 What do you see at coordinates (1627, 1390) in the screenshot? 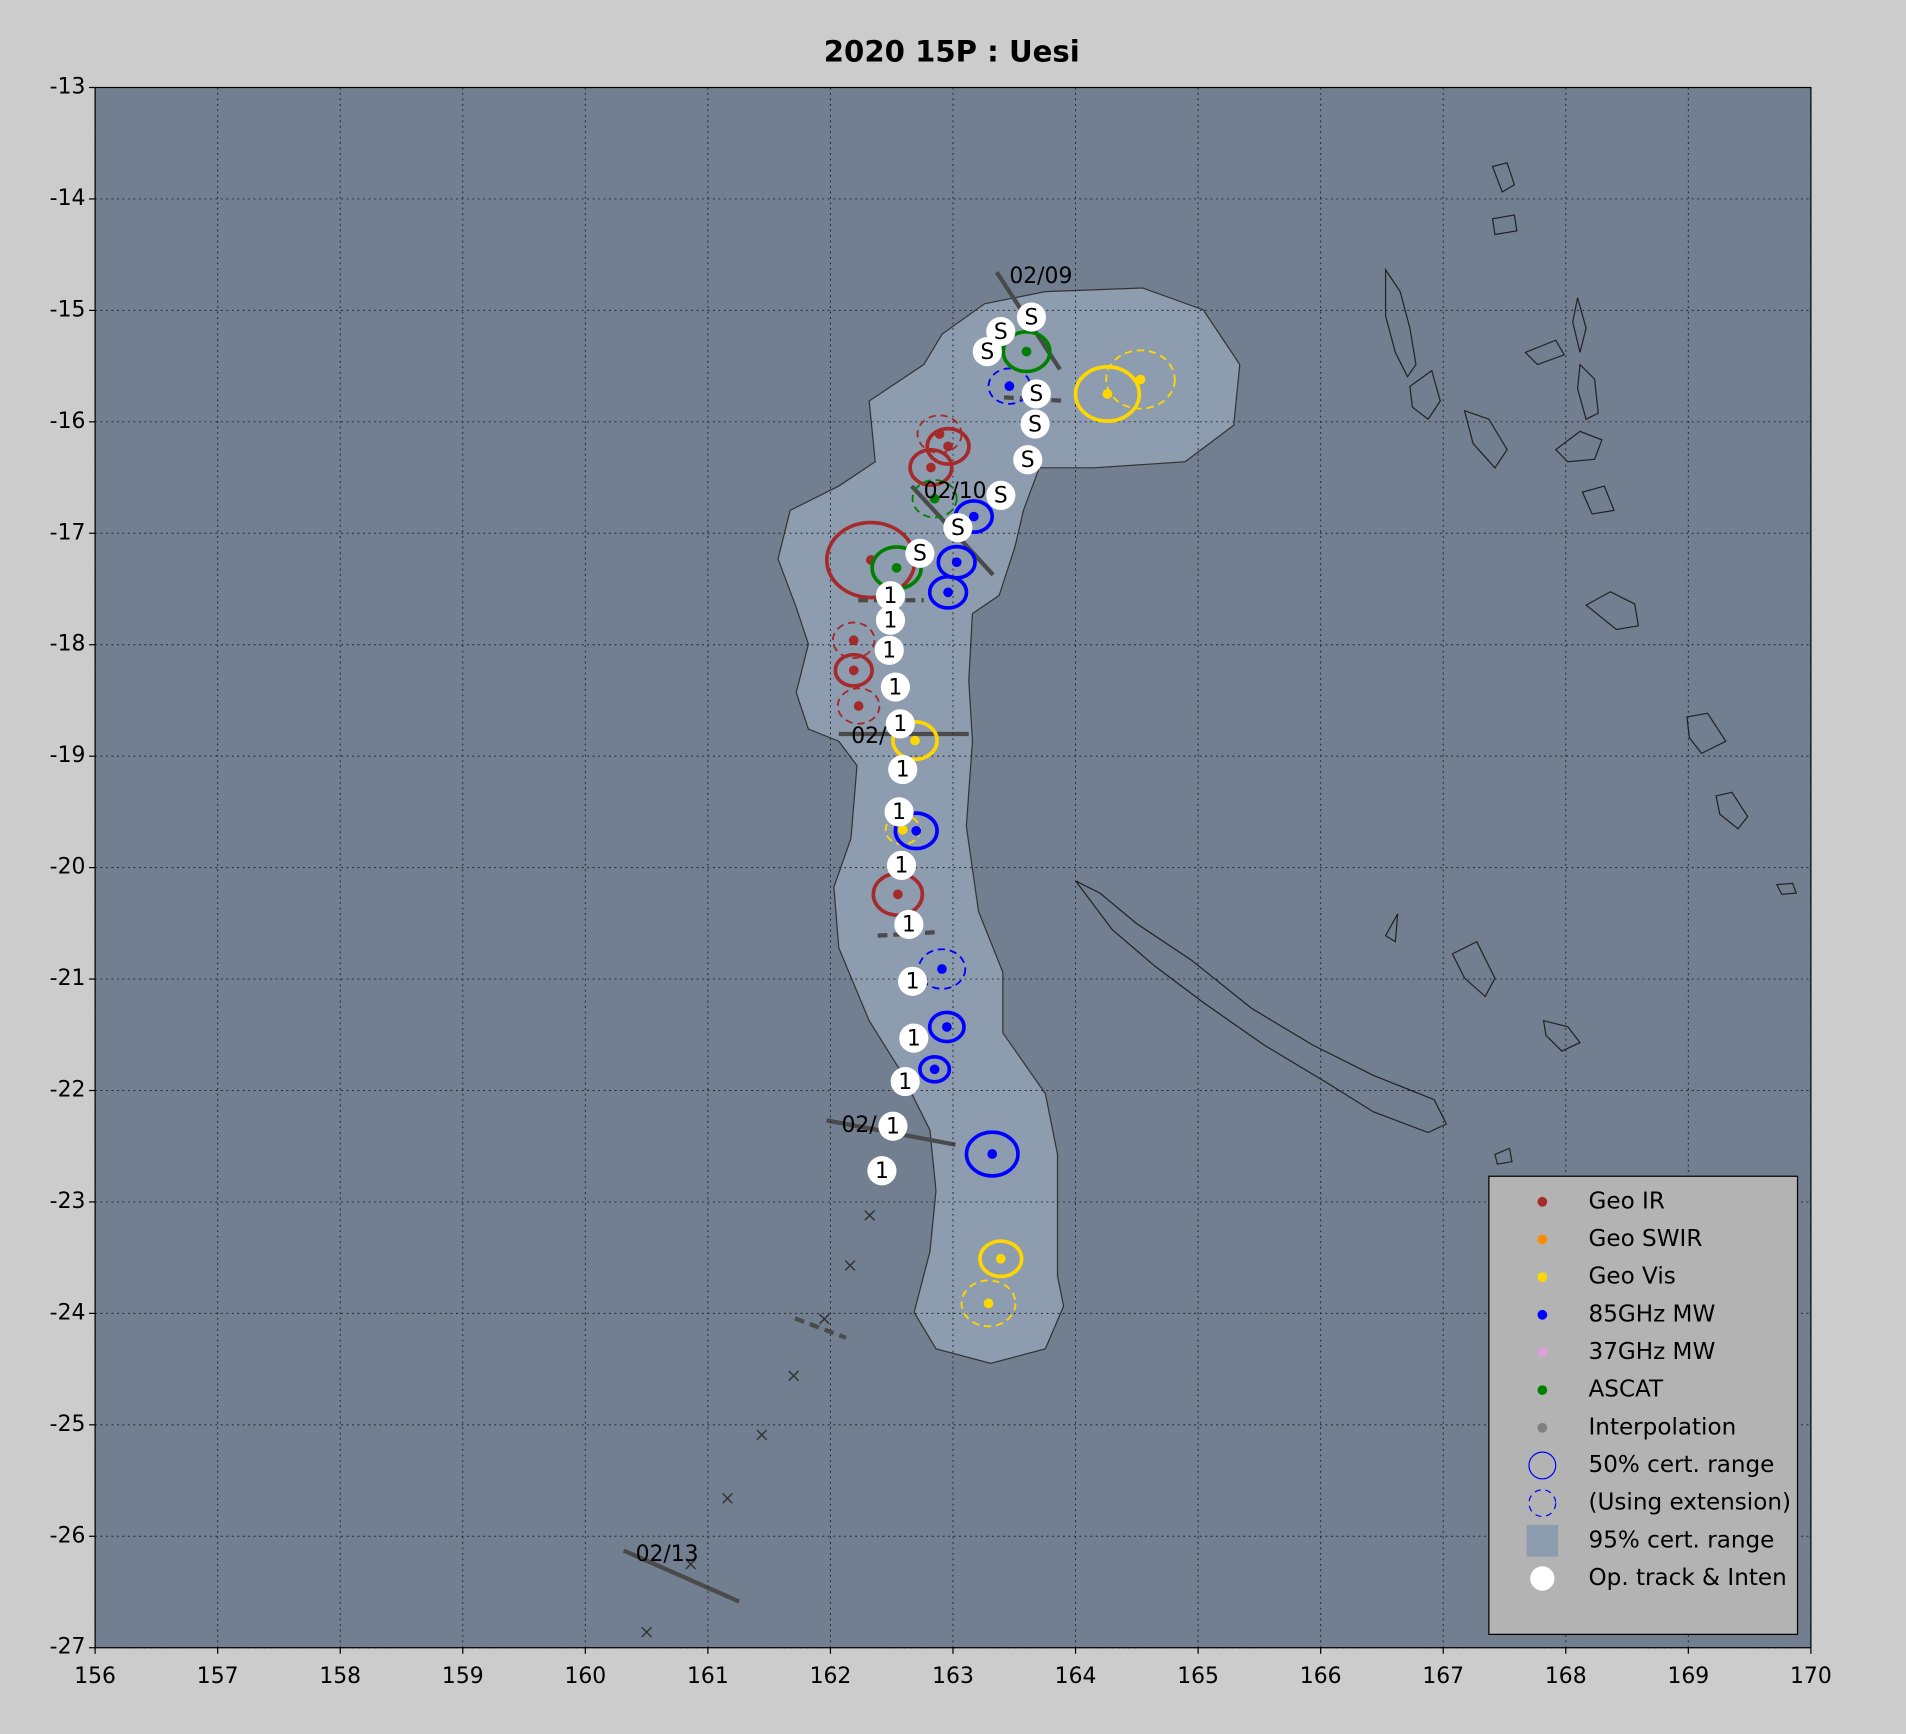
I see `legend-label: ASCAT` at bounding box center [1627, 1390].